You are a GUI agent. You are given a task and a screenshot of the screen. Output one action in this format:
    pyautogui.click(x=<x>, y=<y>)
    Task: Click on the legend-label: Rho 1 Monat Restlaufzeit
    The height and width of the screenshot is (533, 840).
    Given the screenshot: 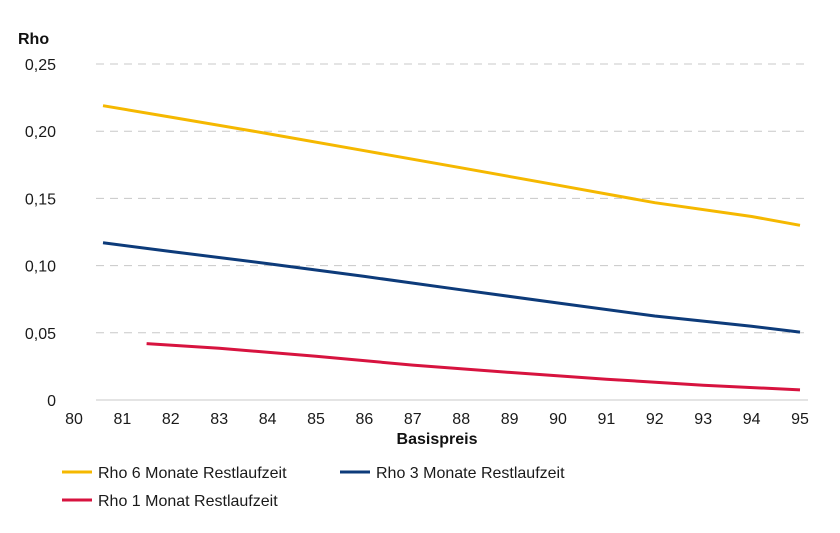 What is the action you would take?
    pyautogui.click(x=188, y=501)
    